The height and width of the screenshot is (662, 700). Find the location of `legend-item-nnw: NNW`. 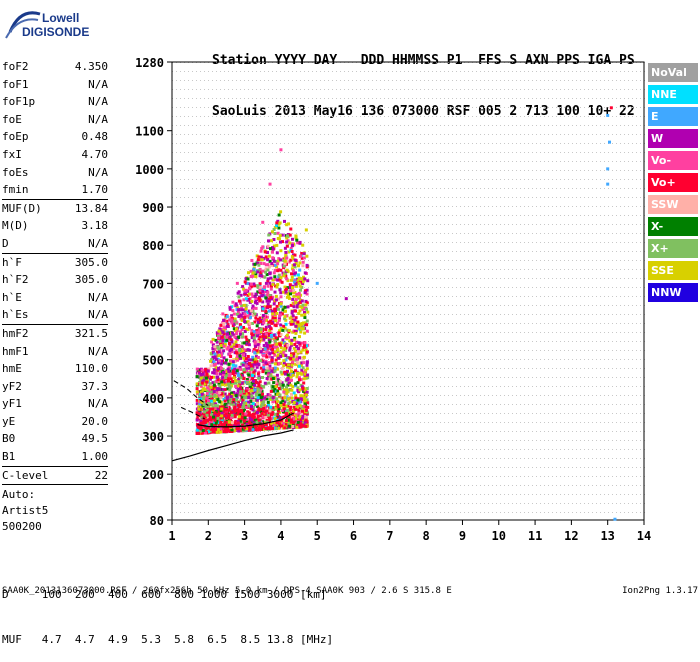

legend-item-nnw: NNW is located at coordinates (673, 292).